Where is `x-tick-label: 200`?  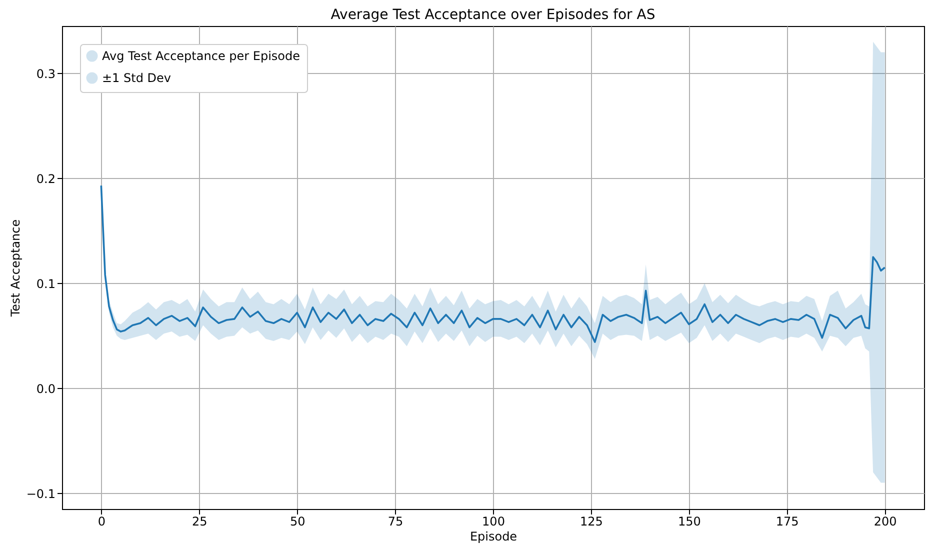
x-tick-label: 200 is located at coordinates (885, 521).